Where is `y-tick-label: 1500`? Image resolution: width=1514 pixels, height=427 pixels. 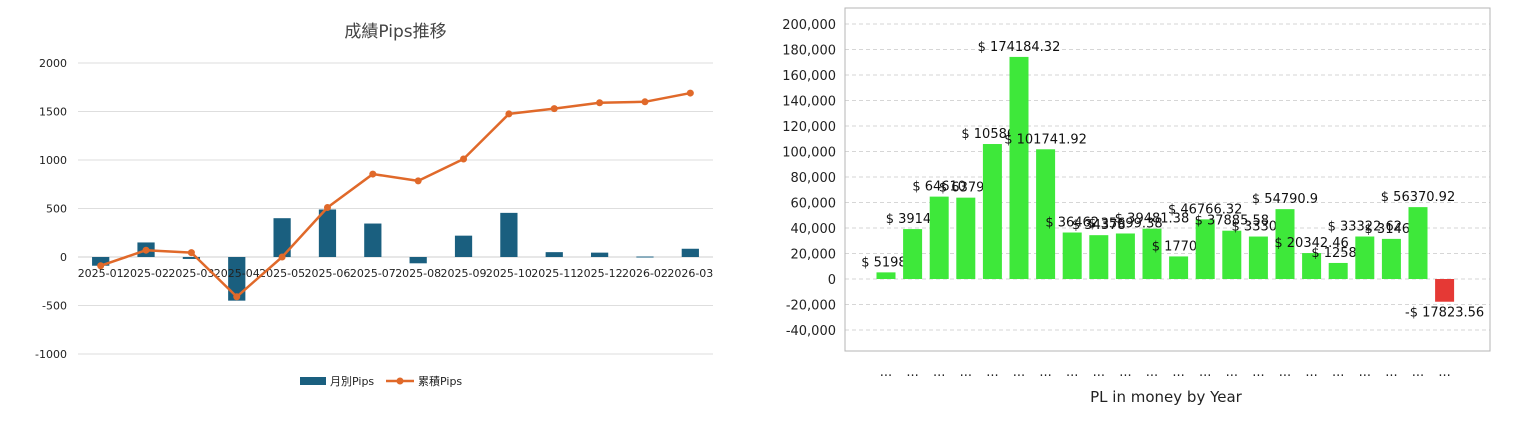 y-tick-label: 1500 is located at coordinates (53, 112).